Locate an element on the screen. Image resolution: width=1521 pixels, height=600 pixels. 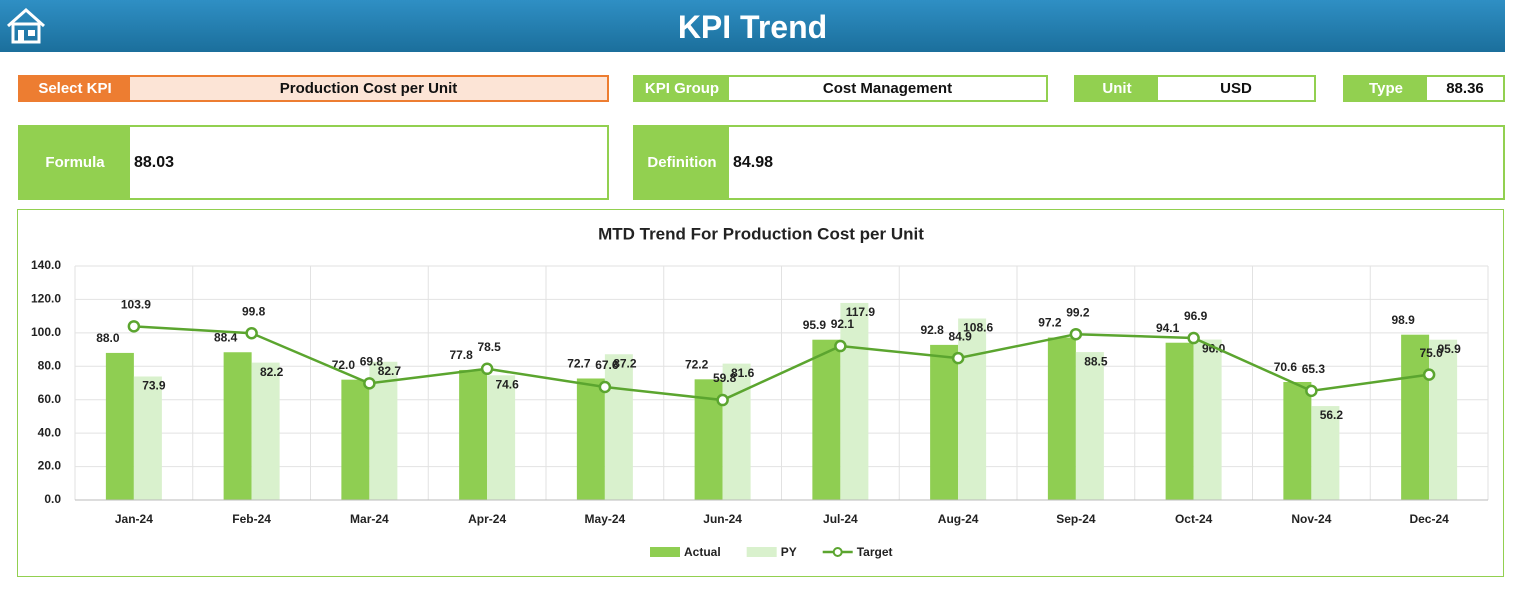
x-tick-label: Sep-24 is located at coordinates (1076, 519).